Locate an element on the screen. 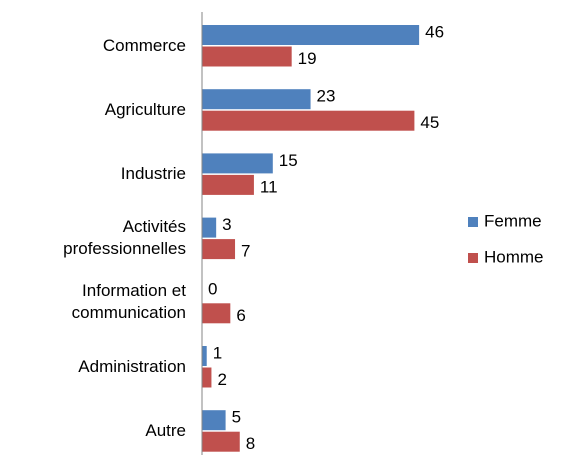  value-label: 0 is located at coordinates (212, 288).